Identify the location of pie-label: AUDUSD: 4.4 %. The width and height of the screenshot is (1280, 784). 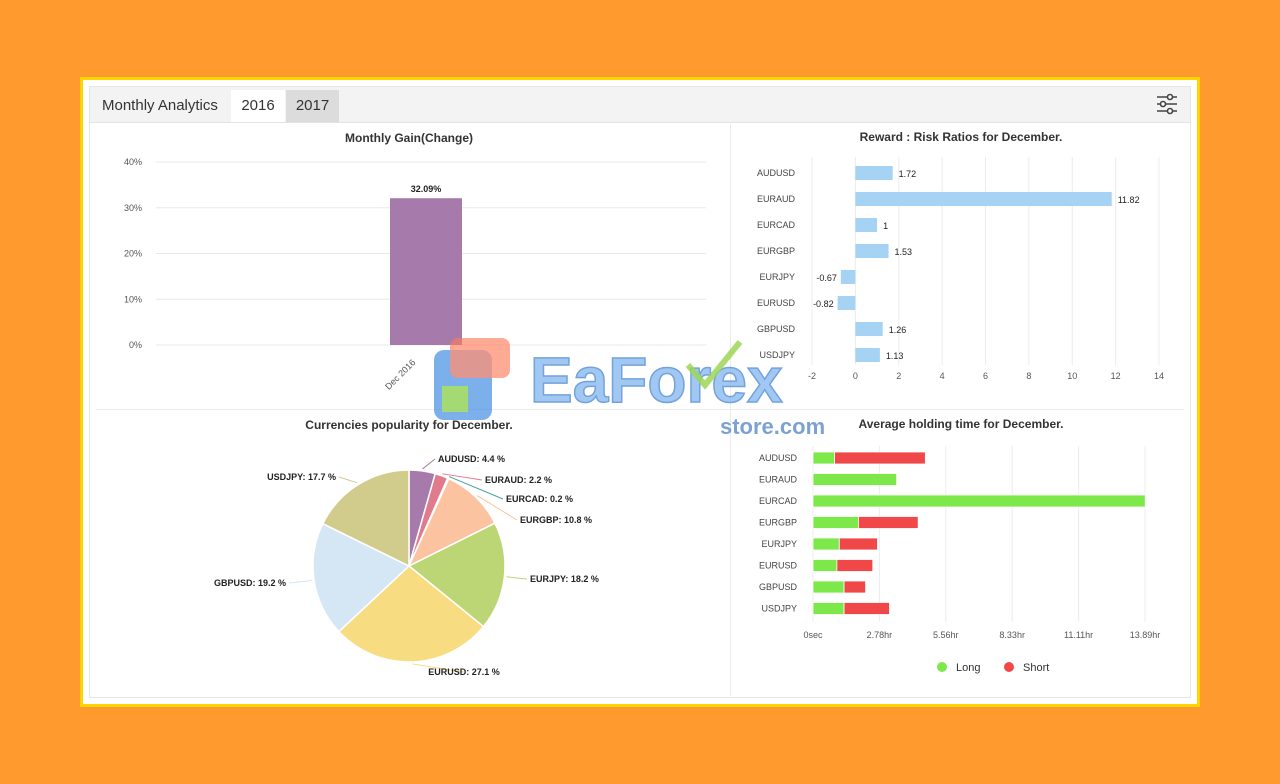
(471, 459).